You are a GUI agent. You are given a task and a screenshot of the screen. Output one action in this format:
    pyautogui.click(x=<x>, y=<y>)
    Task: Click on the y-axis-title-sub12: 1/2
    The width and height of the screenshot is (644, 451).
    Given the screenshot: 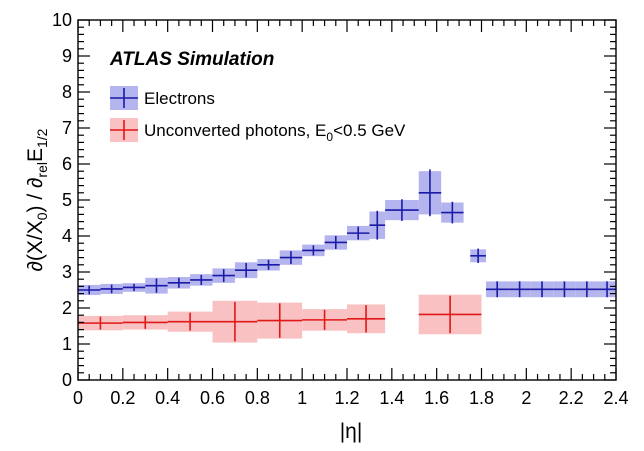 What is the action you would take?
    pyautogui.click(x=42, y=138)
    